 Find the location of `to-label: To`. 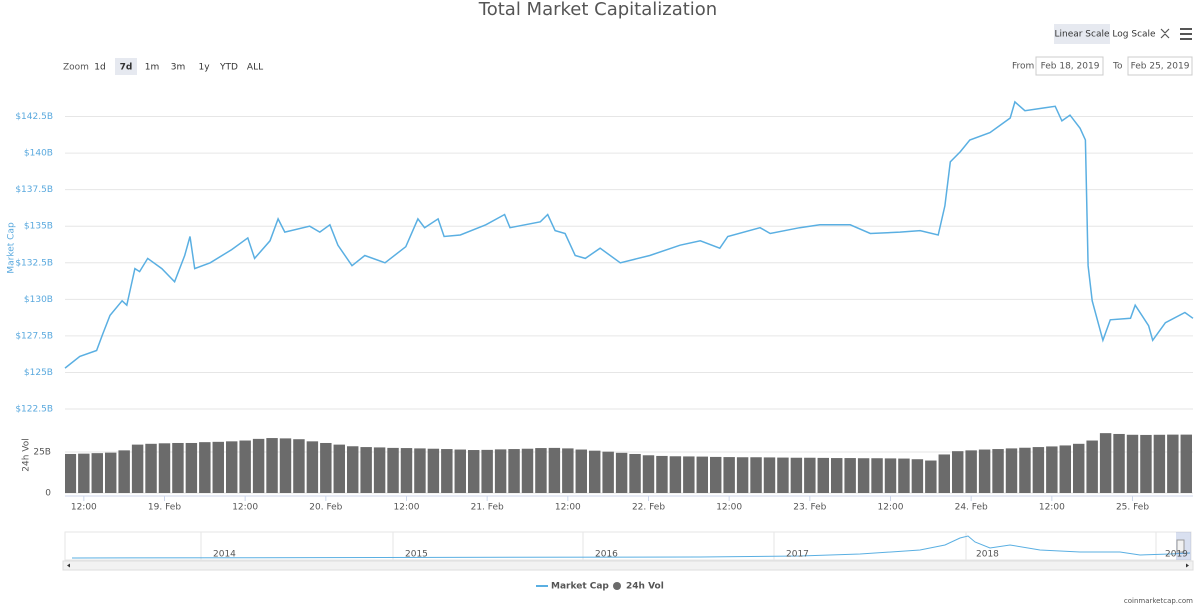

to-label: To is located at coordinates (1117, 67).